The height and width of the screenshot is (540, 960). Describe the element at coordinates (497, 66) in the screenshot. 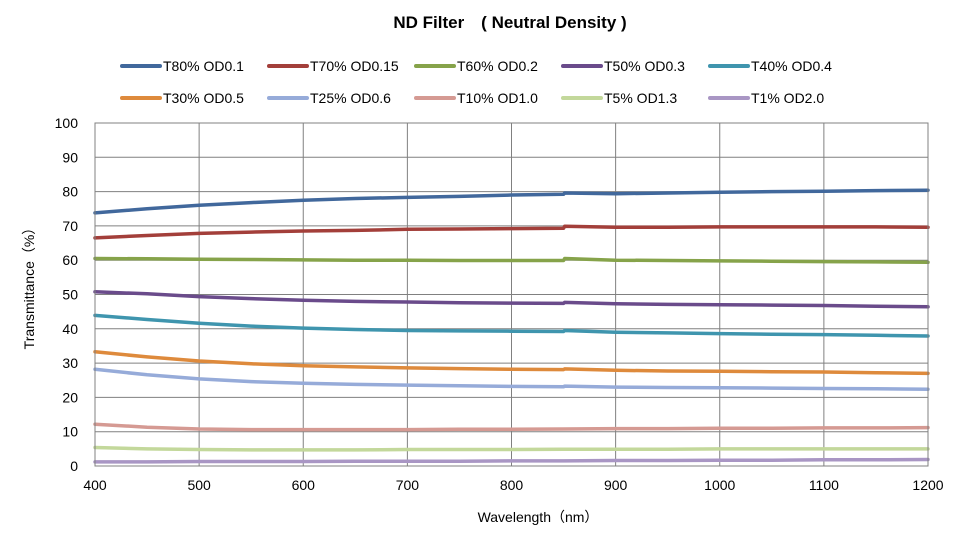

I see `legend-label: T60% OD0.2` at that location.